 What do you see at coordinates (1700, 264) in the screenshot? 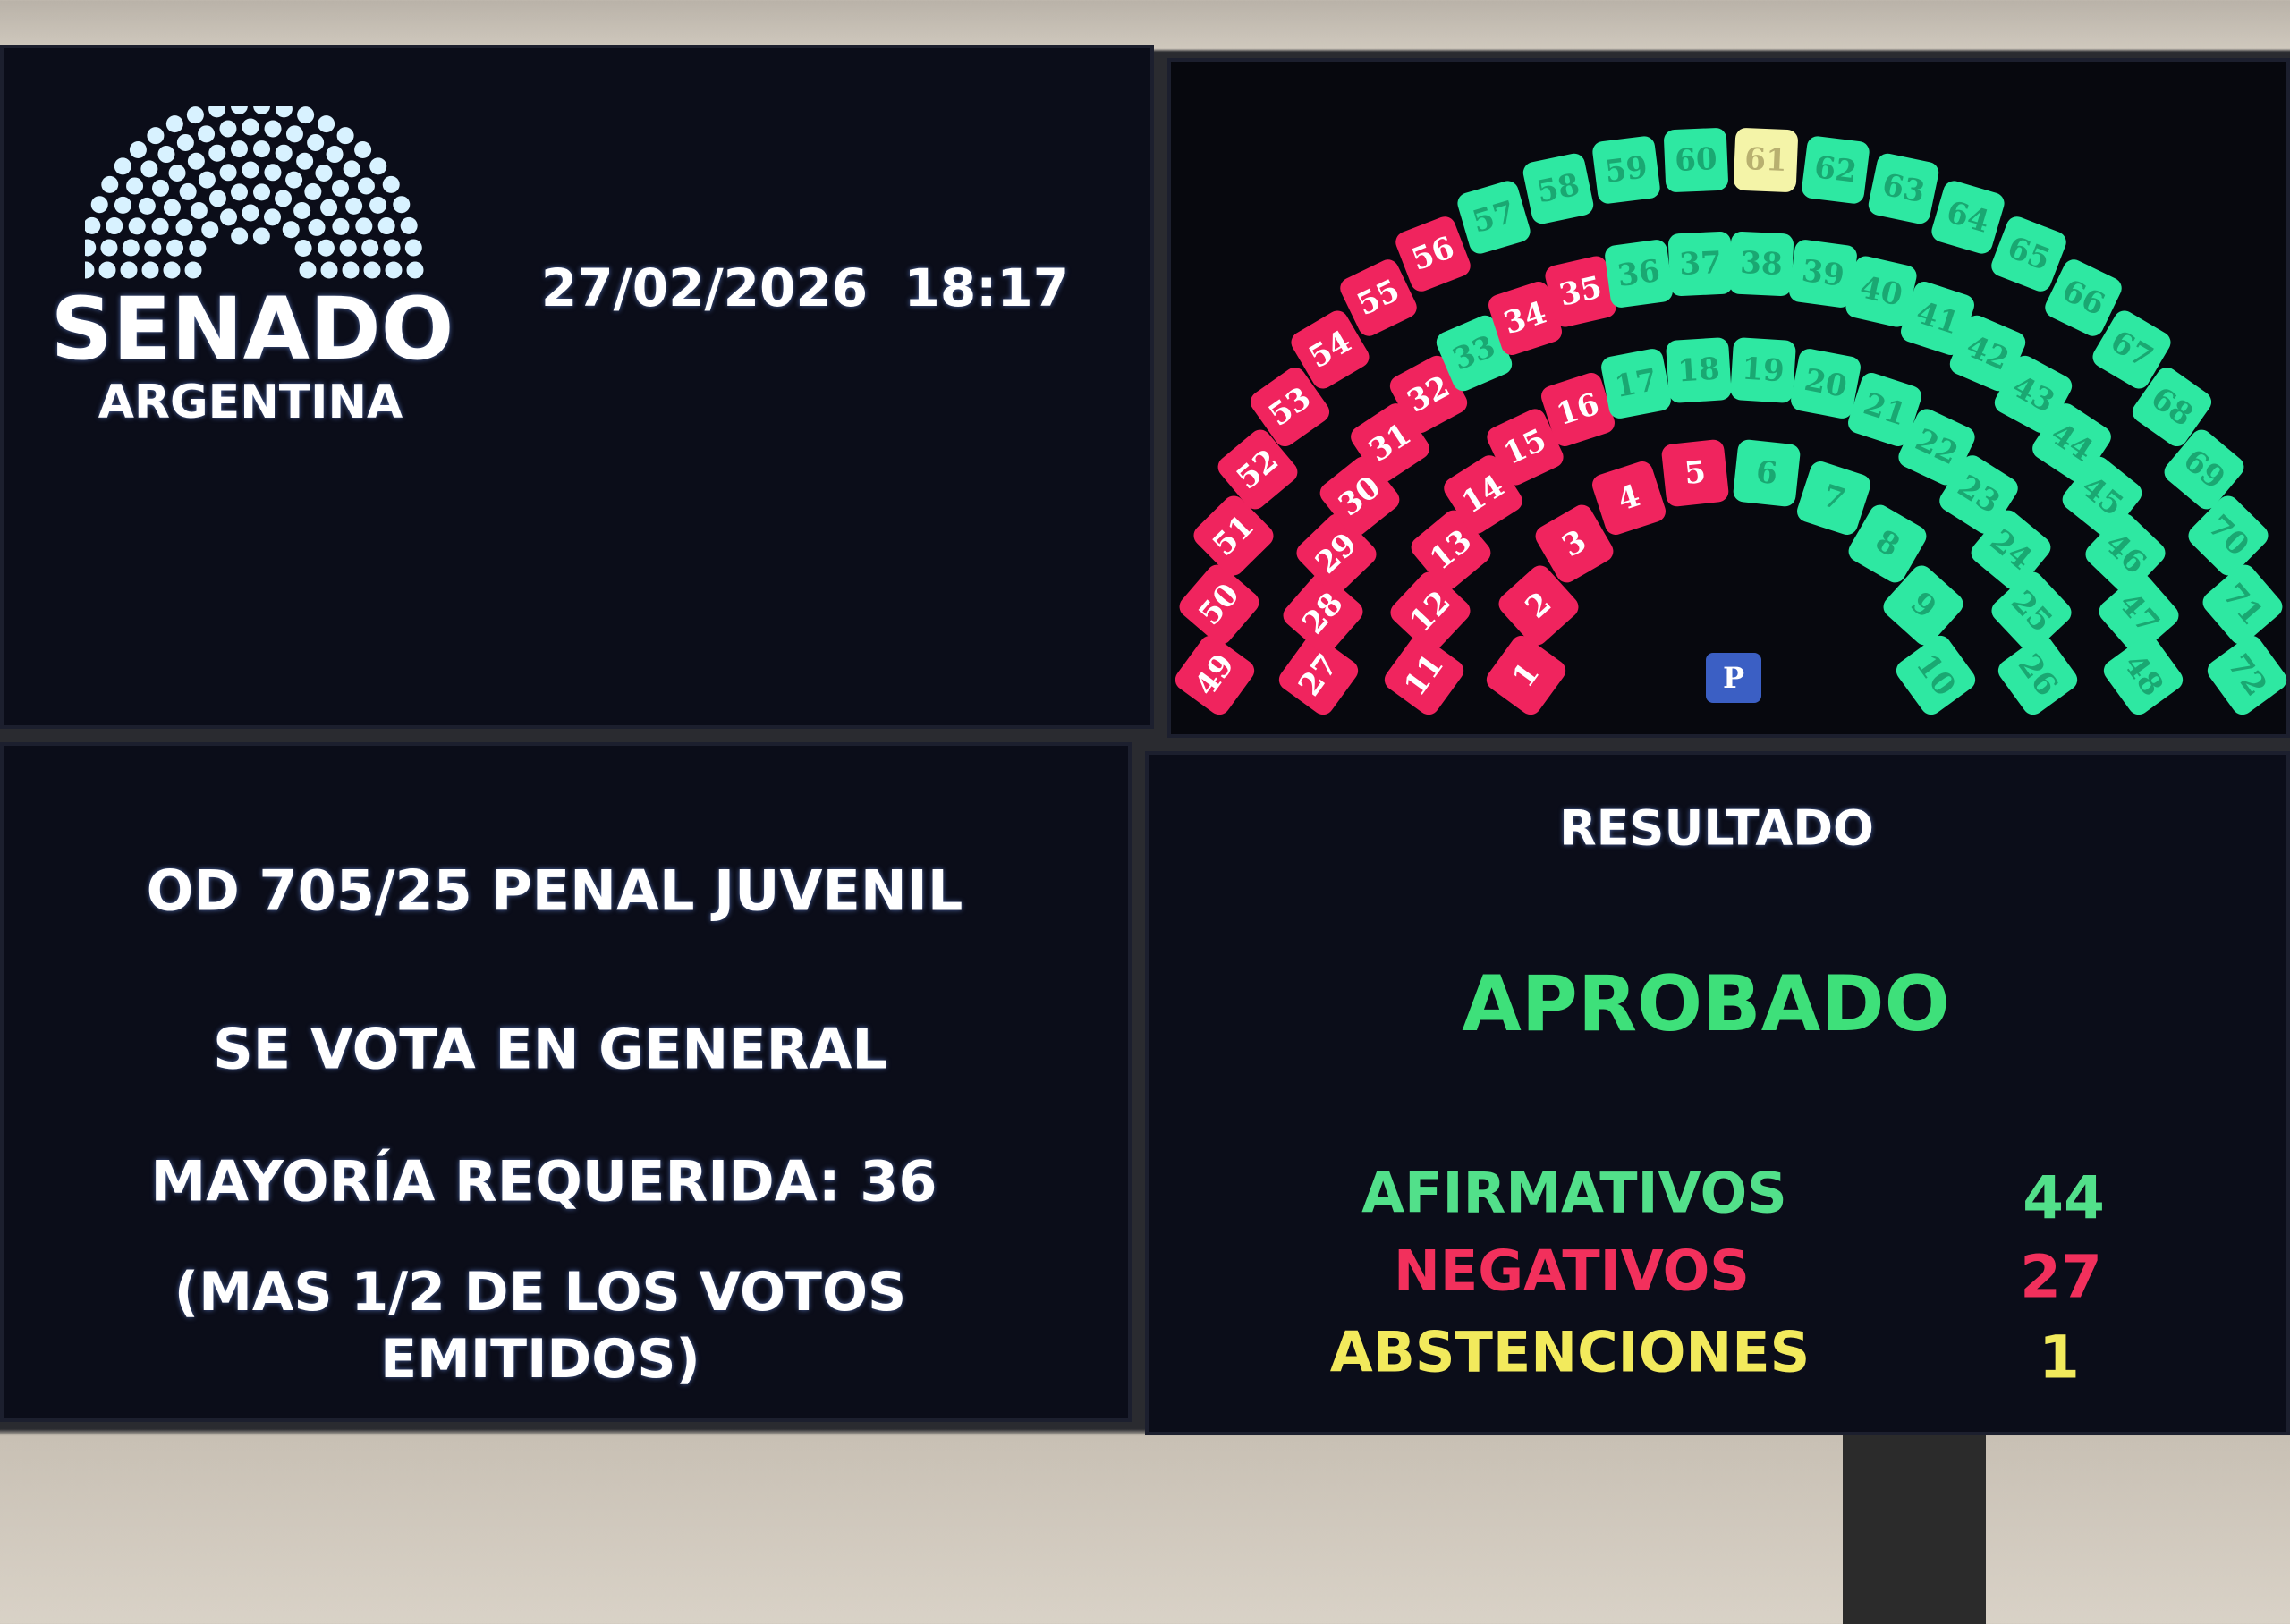
I see `seat-37: 37` at bounding box center [1700, 264].